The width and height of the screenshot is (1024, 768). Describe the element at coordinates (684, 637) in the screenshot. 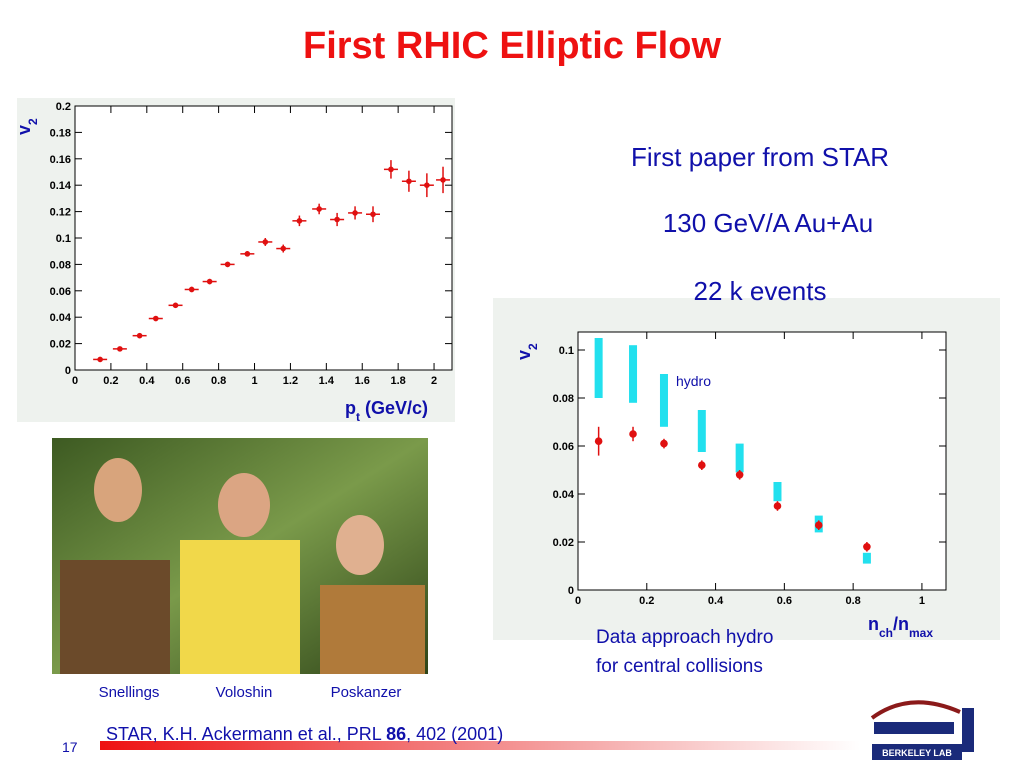

I see `caption: Data approach hydro` at that location.